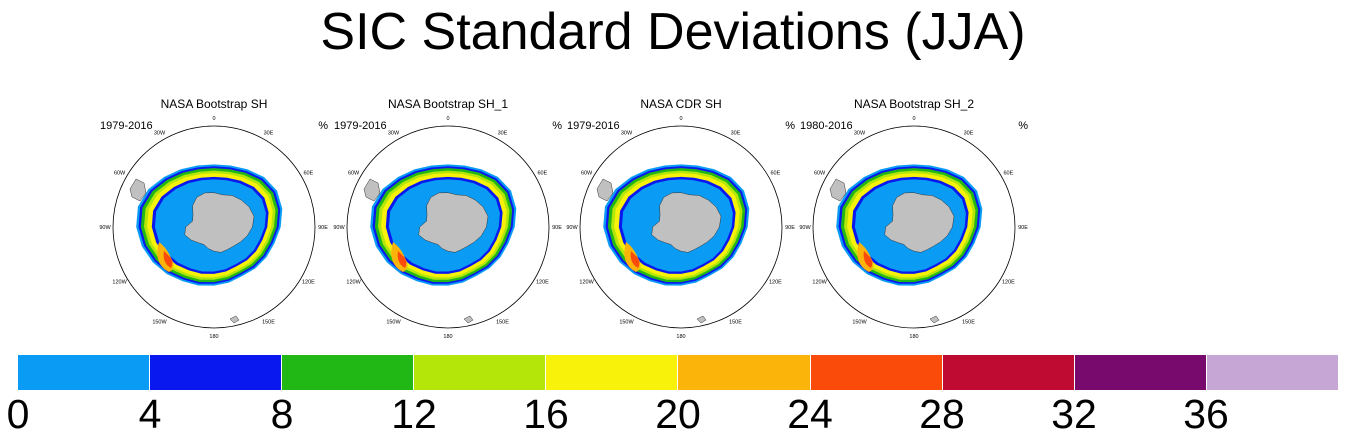 The image size is (1346, 438). I want to click on figure-title: SIC Standard Deviations (JJA), so click(673, 32).